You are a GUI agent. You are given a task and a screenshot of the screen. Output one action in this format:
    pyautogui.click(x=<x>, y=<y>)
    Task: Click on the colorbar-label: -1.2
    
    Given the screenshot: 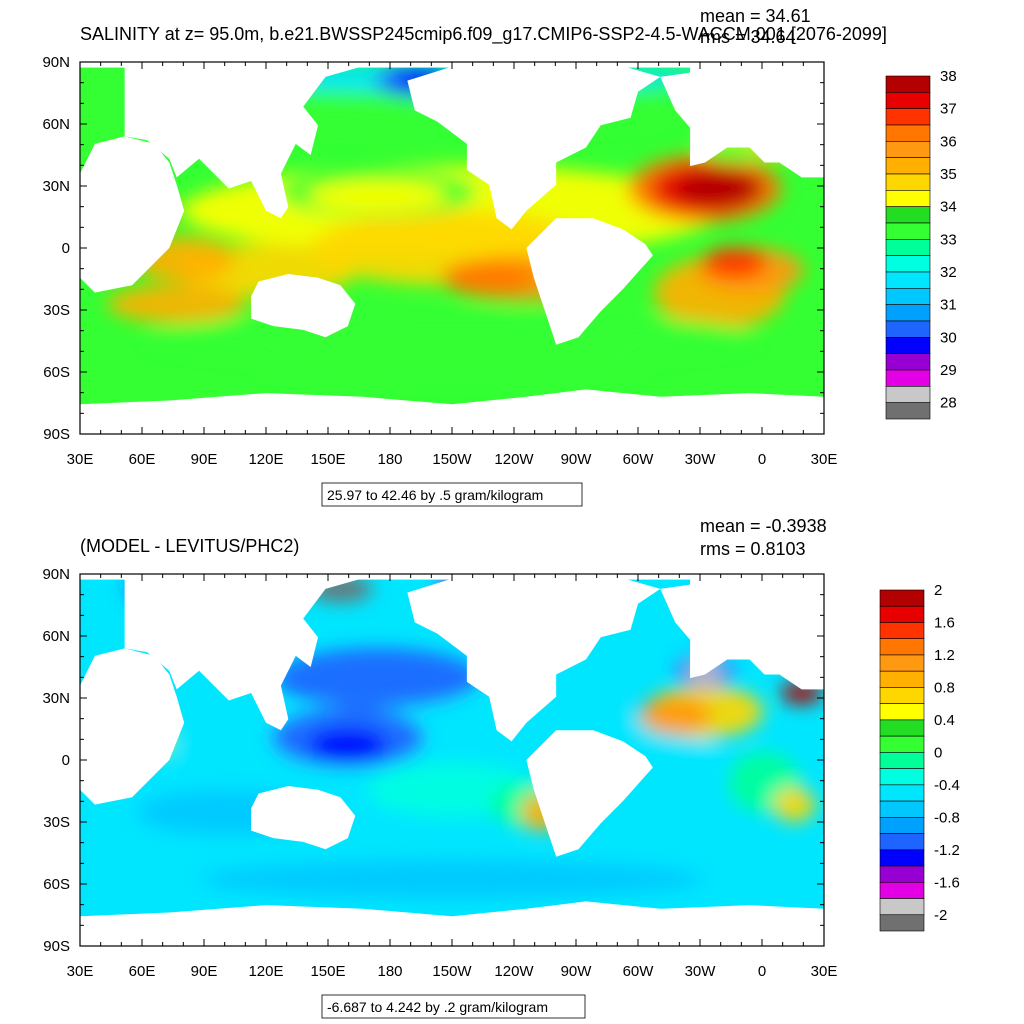 What is the action you would take?
    pyautogui.click(x=947, y=850)
    